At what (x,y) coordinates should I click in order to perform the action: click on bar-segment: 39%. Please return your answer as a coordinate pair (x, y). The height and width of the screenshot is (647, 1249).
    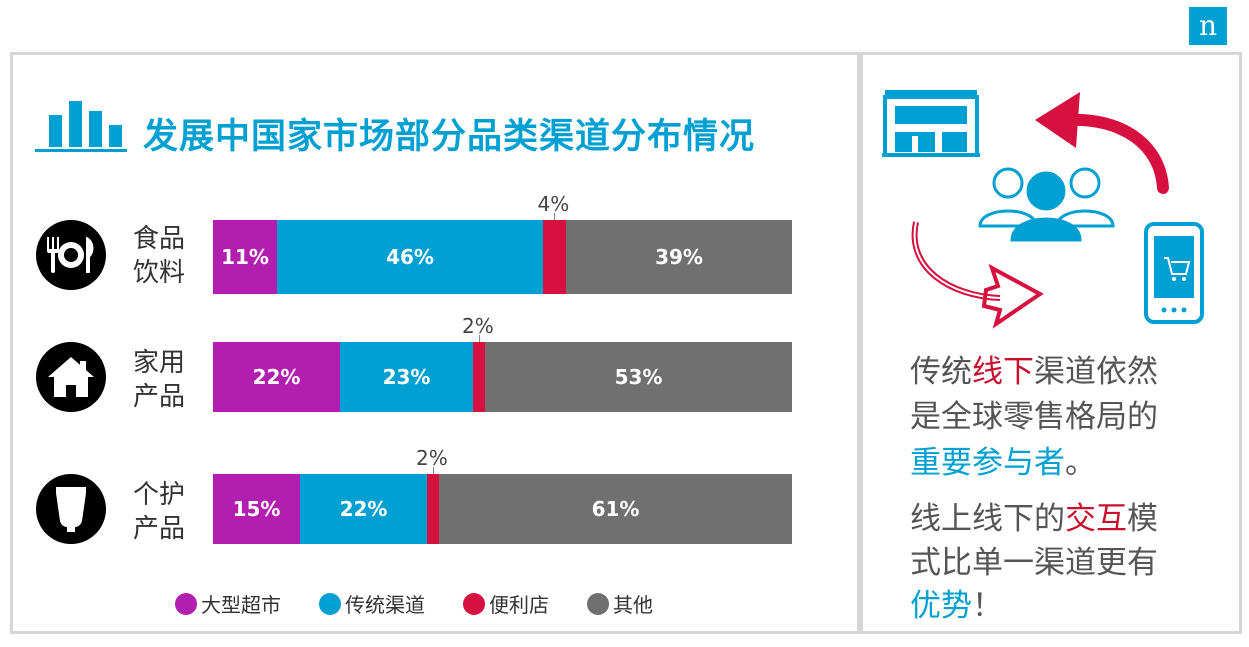
    Looking at the image, I should click on (679, 257).